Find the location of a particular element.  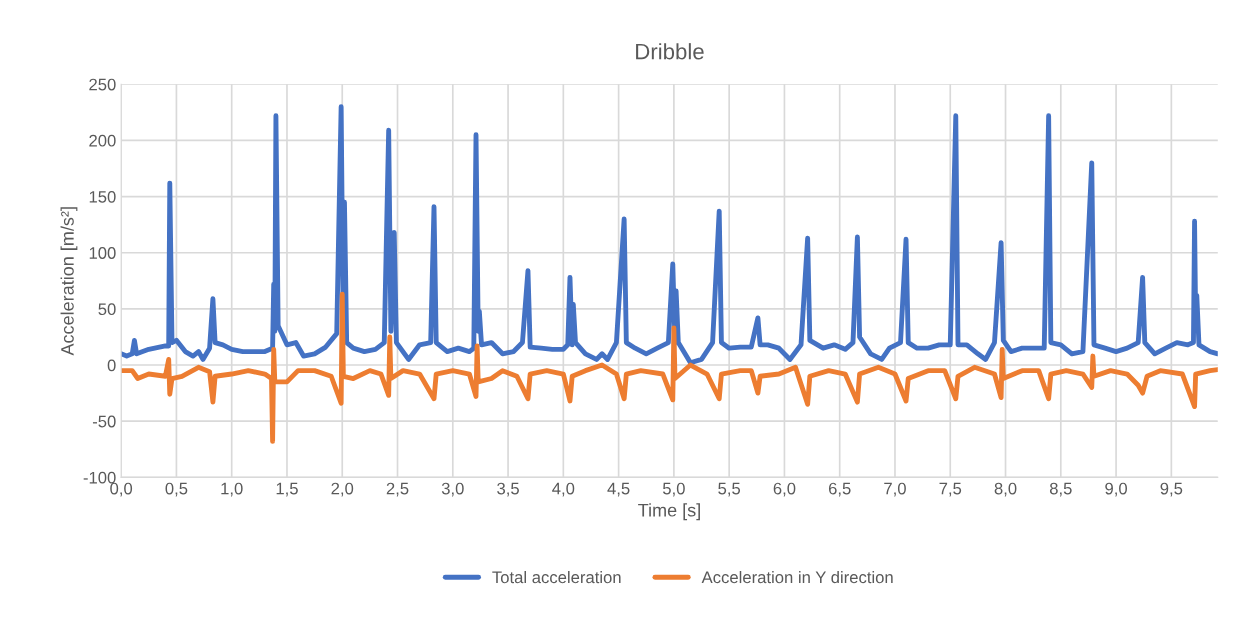

x-tick-label: 7,5 is located at coordinates (950, 489).